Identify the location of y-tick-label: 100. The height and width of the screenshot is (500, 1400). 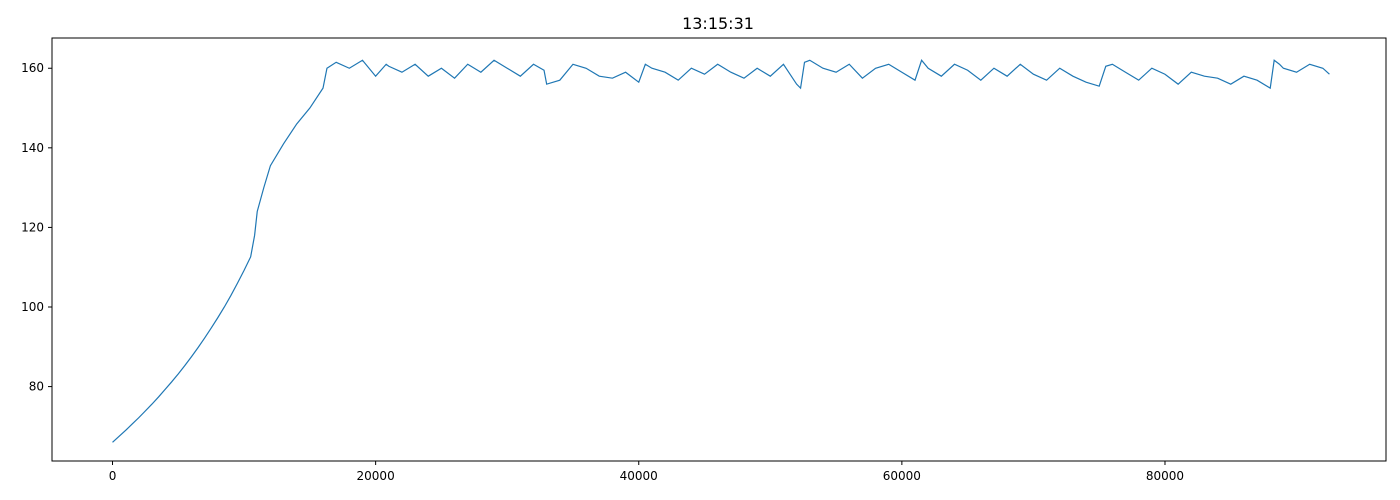
(32, 307).